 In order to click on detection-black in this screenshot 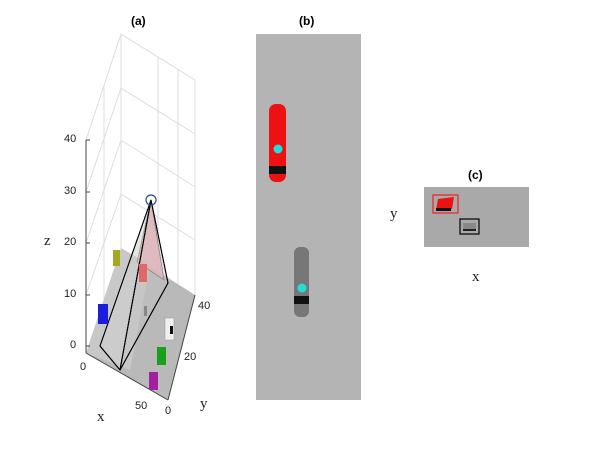, I will do `click(469, 226)`.